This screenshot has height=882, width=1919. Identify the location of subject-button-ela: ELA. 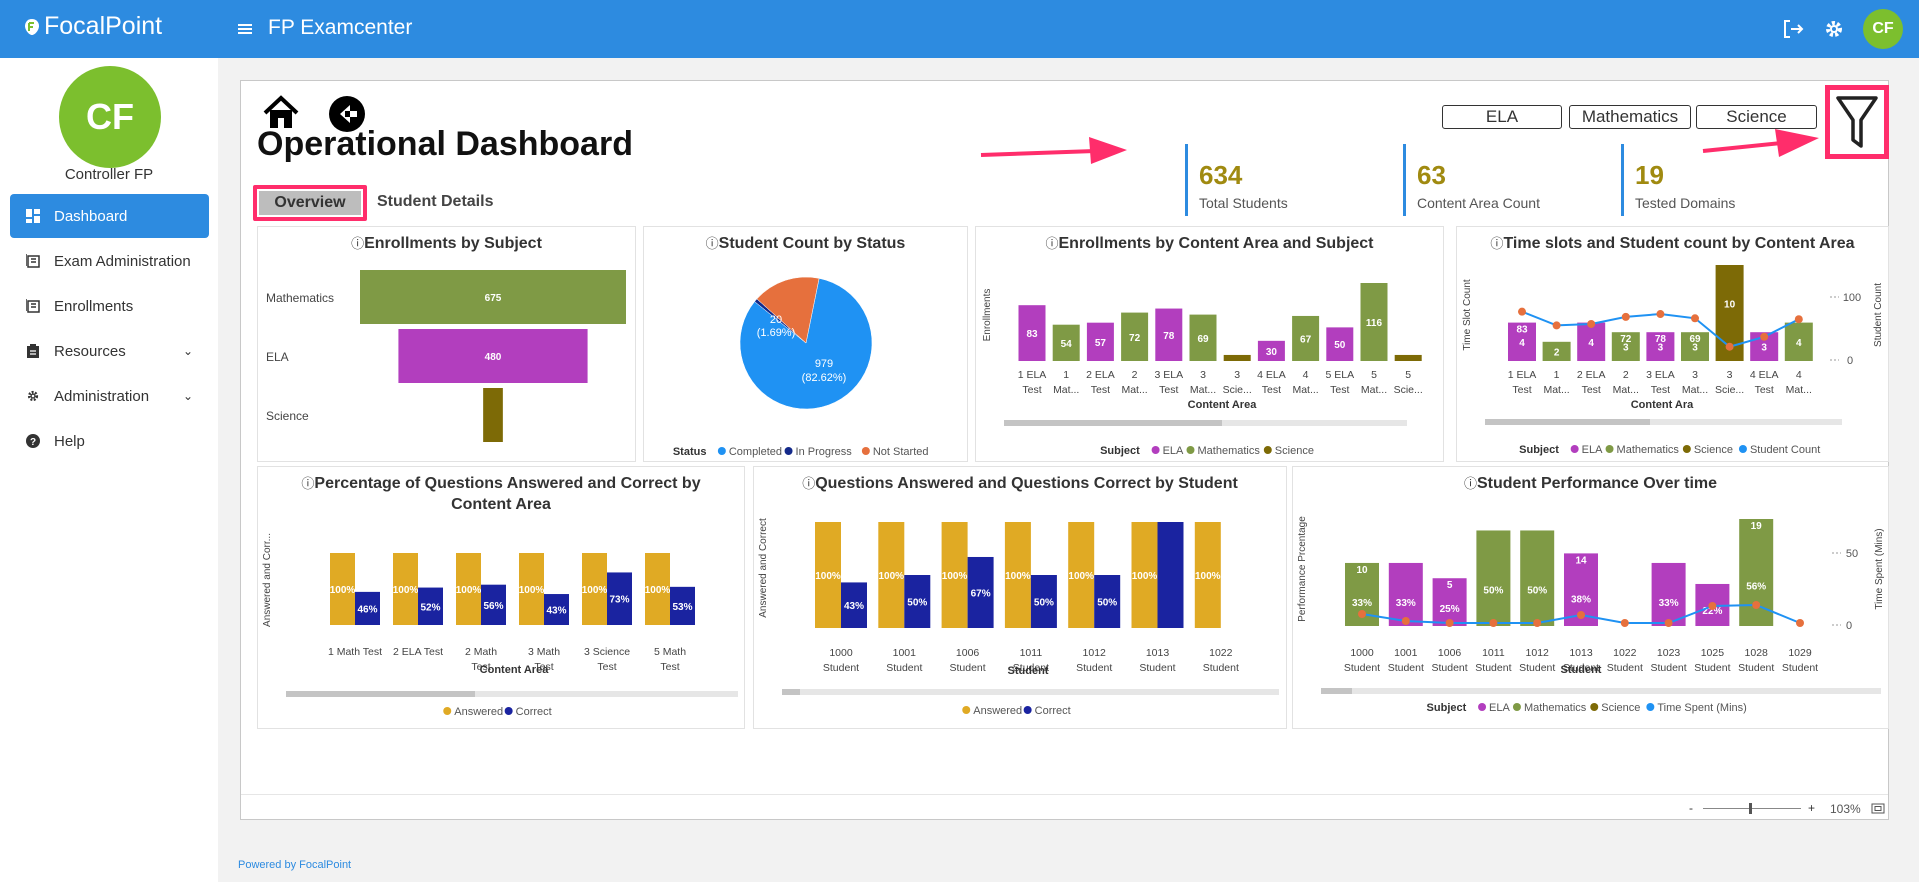
(1502, 117).